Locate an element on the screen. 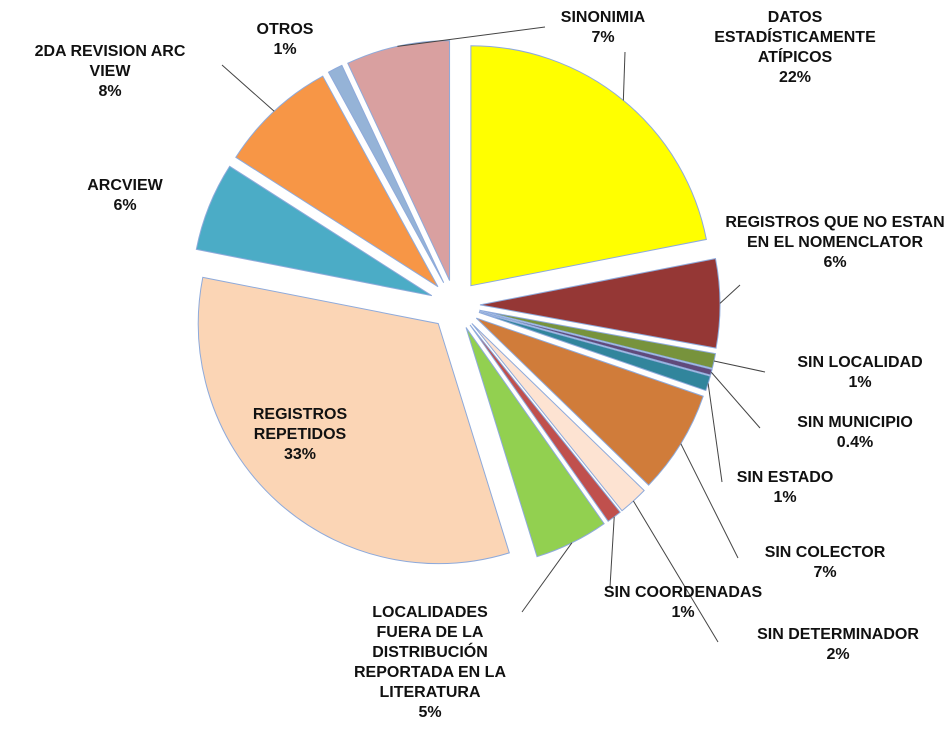  category-name: SIN DETERMINADOR is located at coordinates (838, 634).